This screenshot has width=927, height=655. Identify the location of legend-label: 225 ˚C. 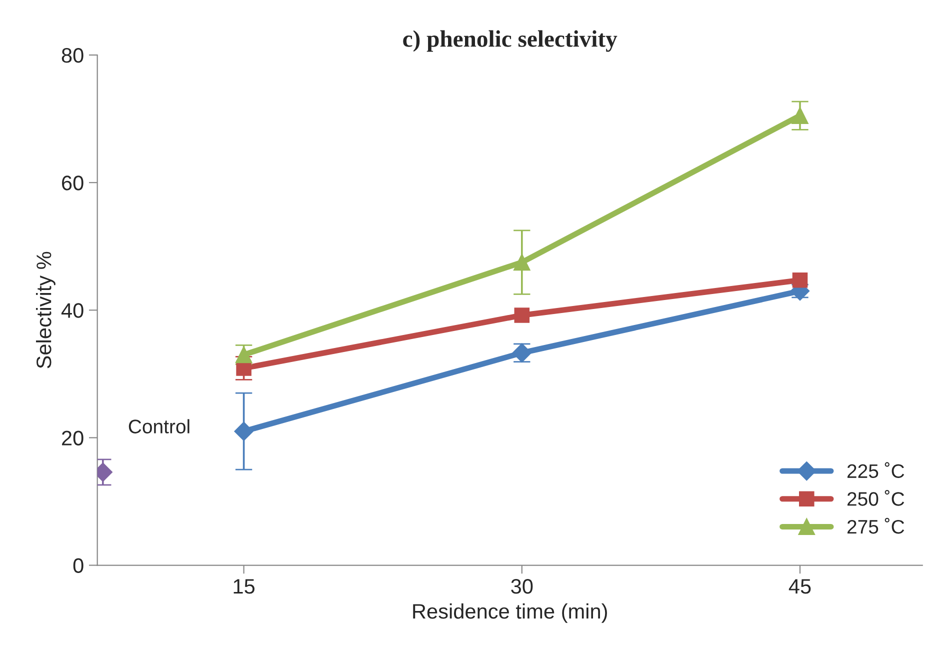
(875, 470).